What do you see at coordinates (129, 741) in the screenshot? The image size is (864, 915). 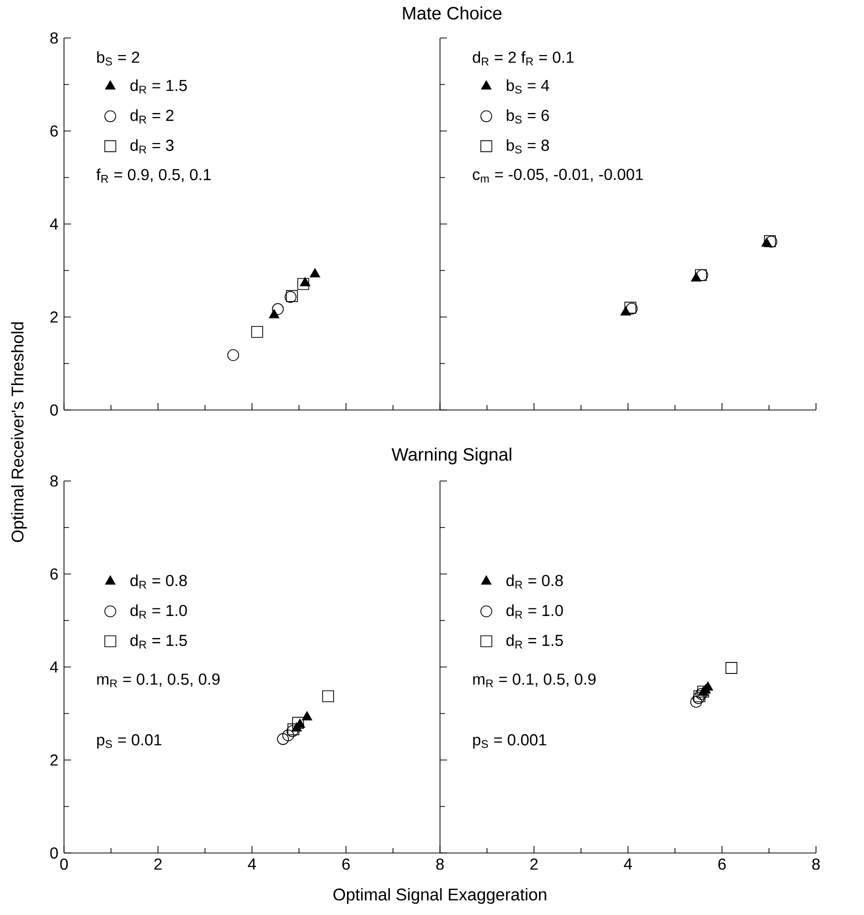 I see `annotation: p$_{S}$ = 0.01` at bounding box center [129, 741].